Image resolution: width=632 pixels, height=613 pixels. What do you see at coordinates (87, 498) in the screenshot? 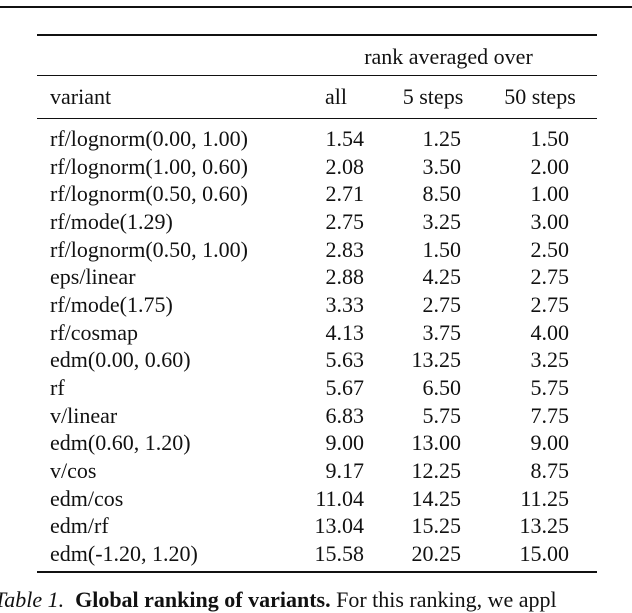
I see `variant-cell: edm/cos` at bounding box center [87, 498].